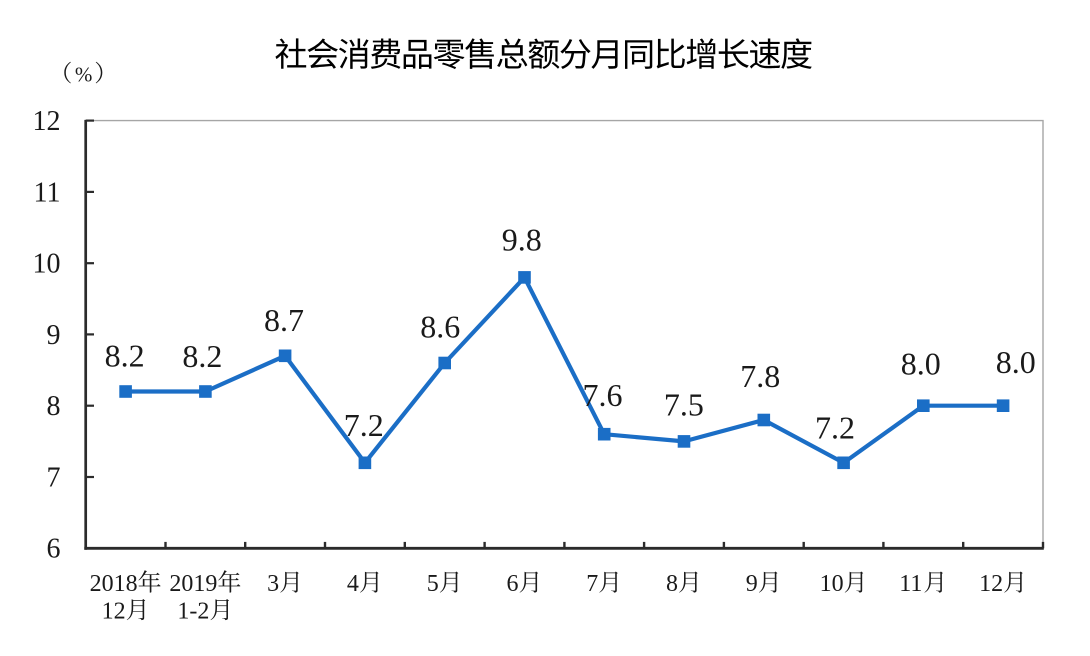 The width and height of the screenshot is (1090, 656). What do you see at coordinates (684, 404) in the screenshot?
I see `svg-text: 7.5` at bounding box center [684, 404].